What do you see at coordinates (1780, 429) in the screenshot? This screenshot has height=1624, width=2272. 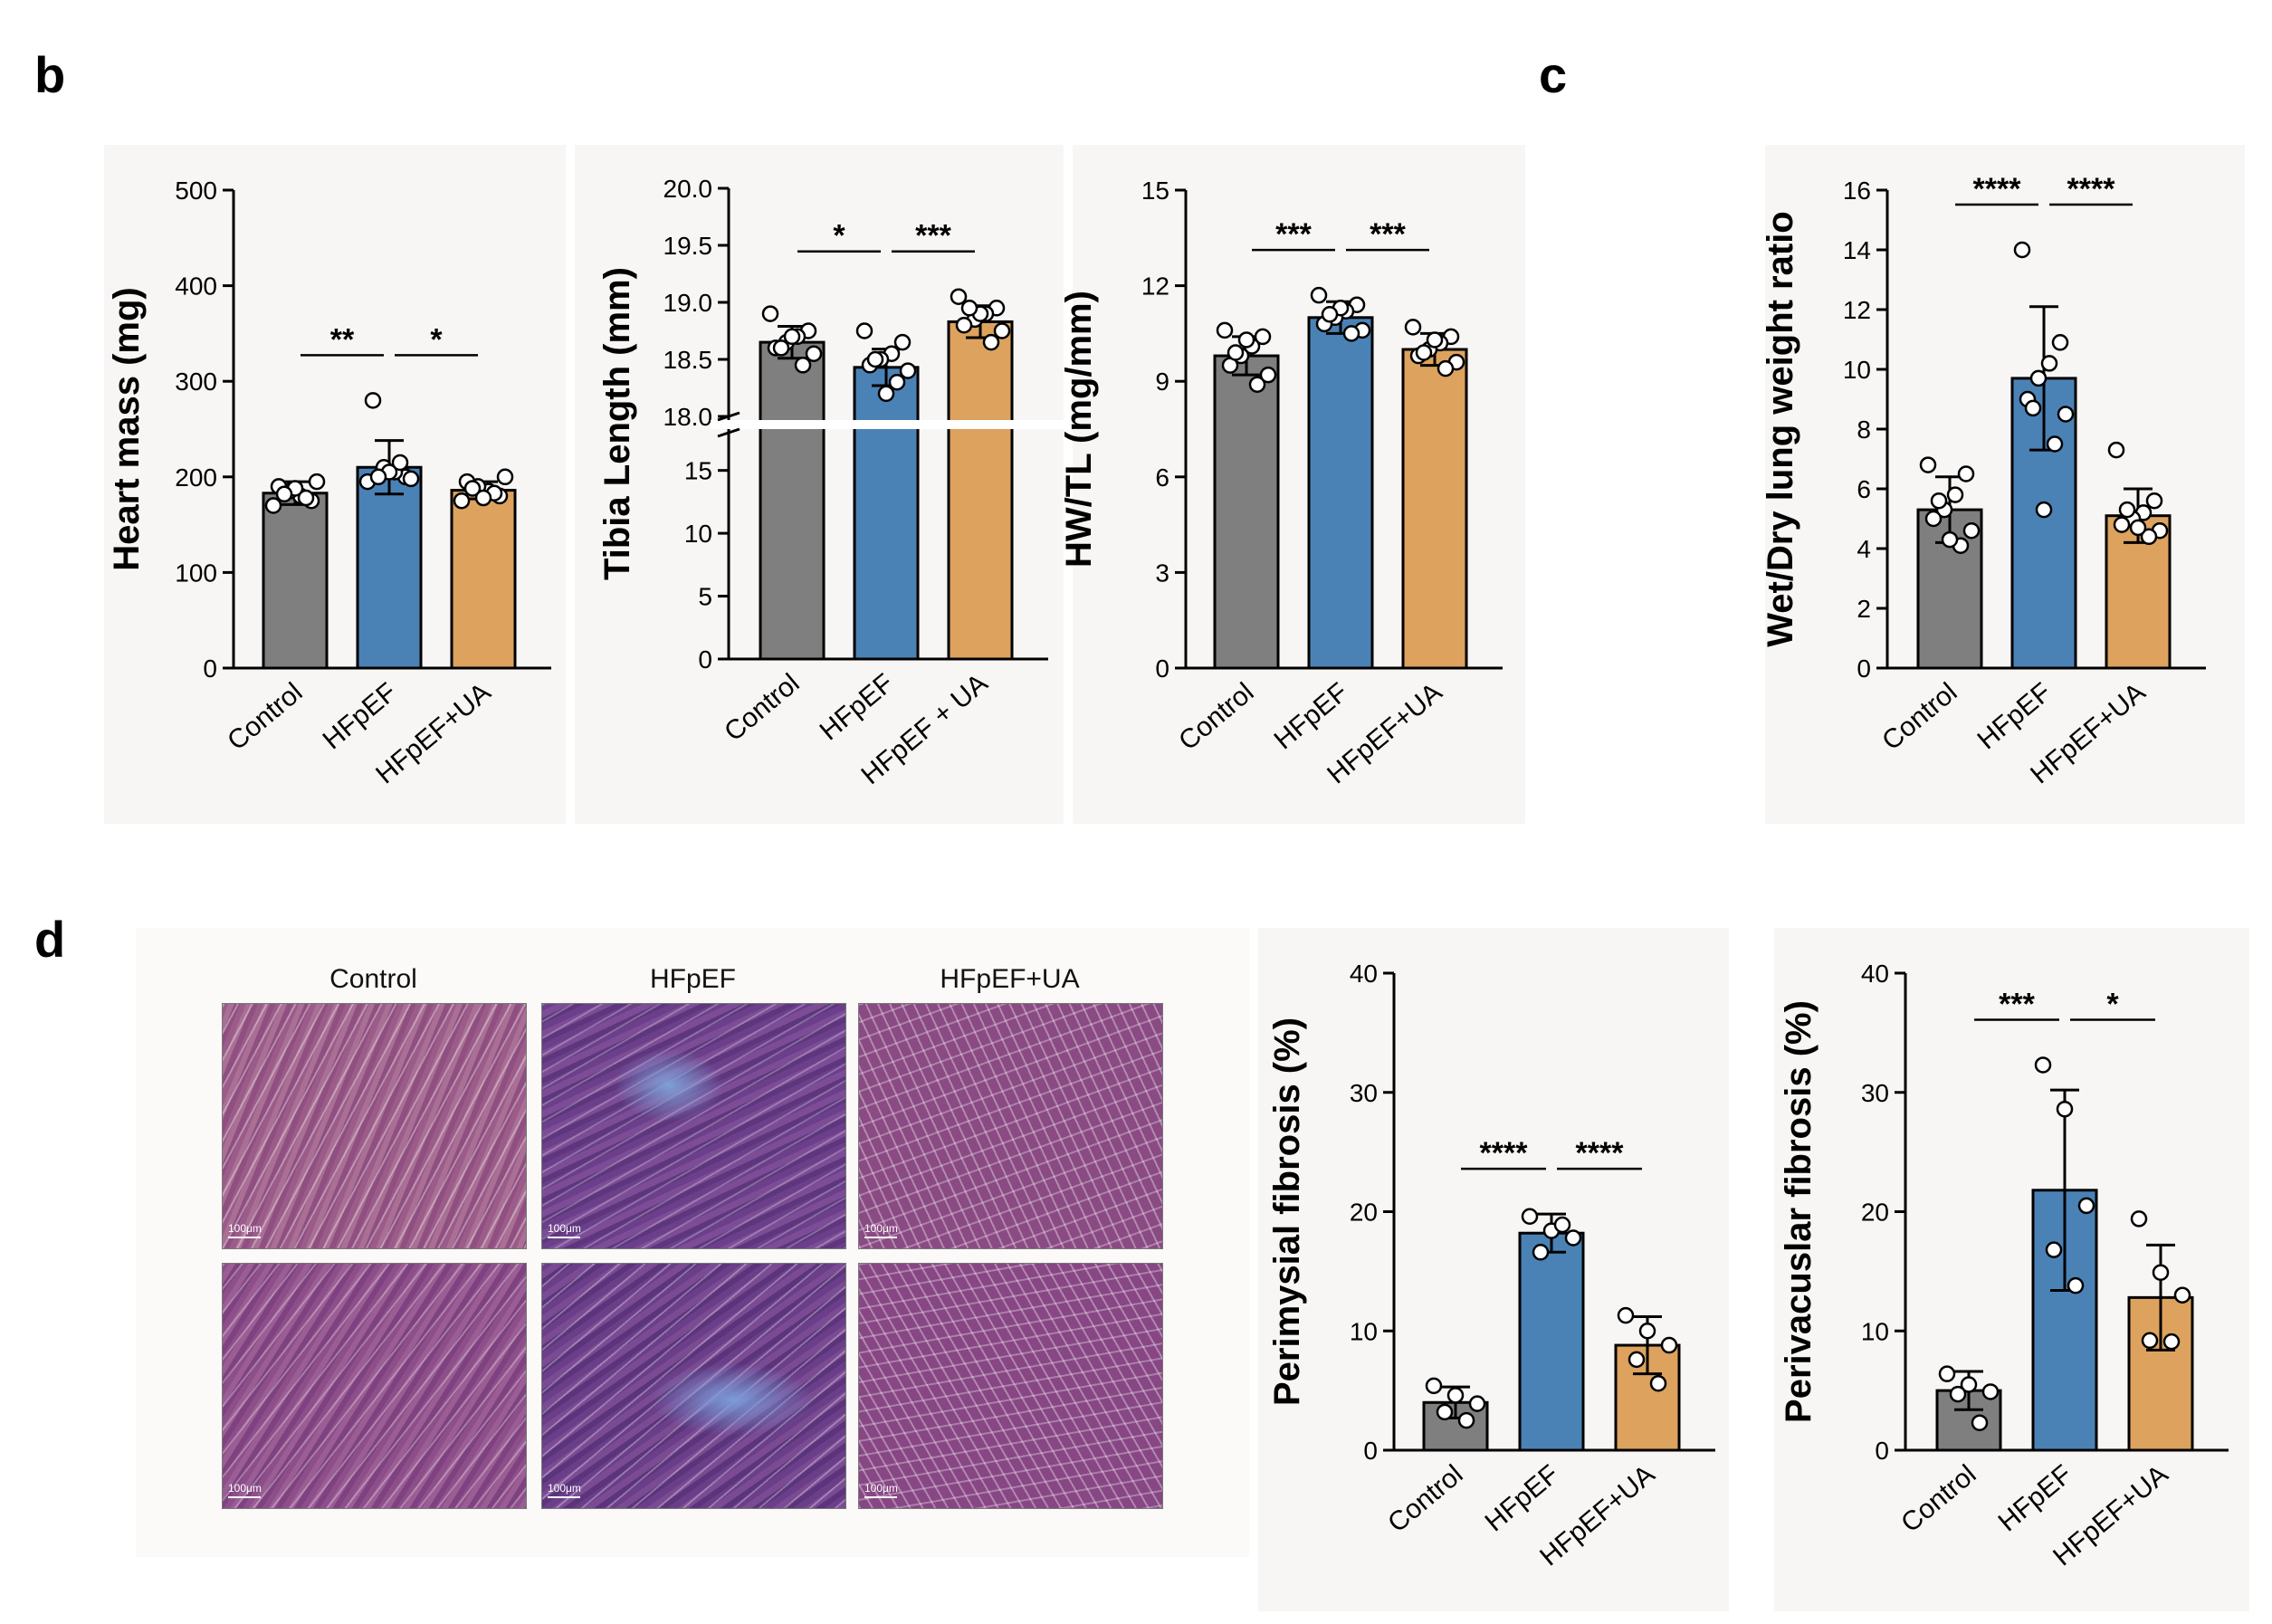 I see `y-axis-label: Wet/Dry lung weight ratio` at bounding box center [1780, 429].